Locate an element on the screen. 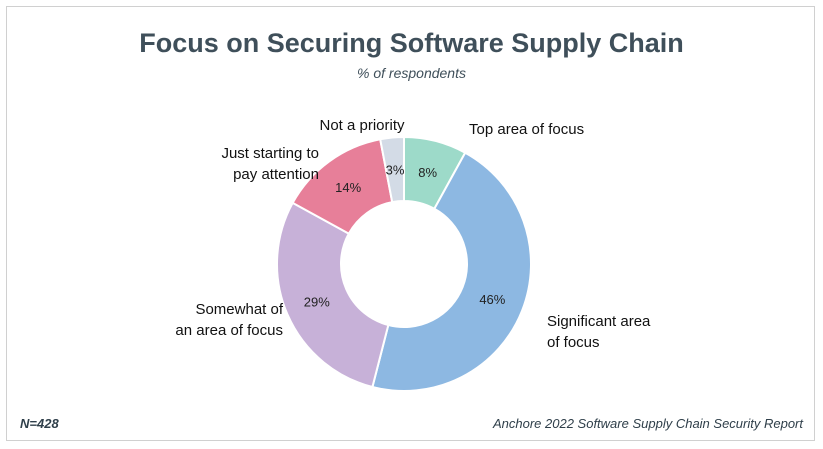 The image size is (823, 449). category-label-somewhat-area: Somewhat of an area of focus is located at coordinates (229, 320).